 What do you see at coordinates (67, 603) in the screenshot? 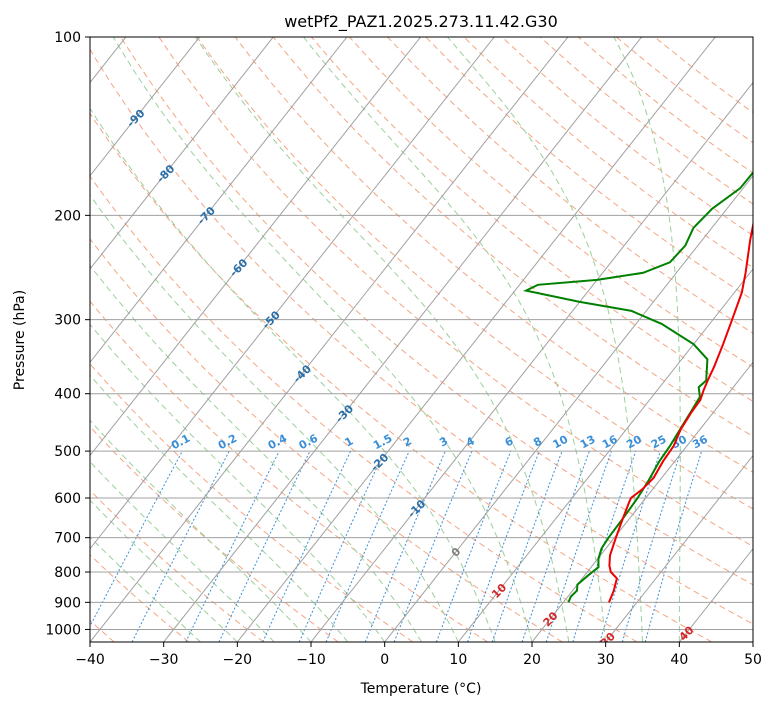
I see `y-tick-label: 900` at bounding box center [67, 603].